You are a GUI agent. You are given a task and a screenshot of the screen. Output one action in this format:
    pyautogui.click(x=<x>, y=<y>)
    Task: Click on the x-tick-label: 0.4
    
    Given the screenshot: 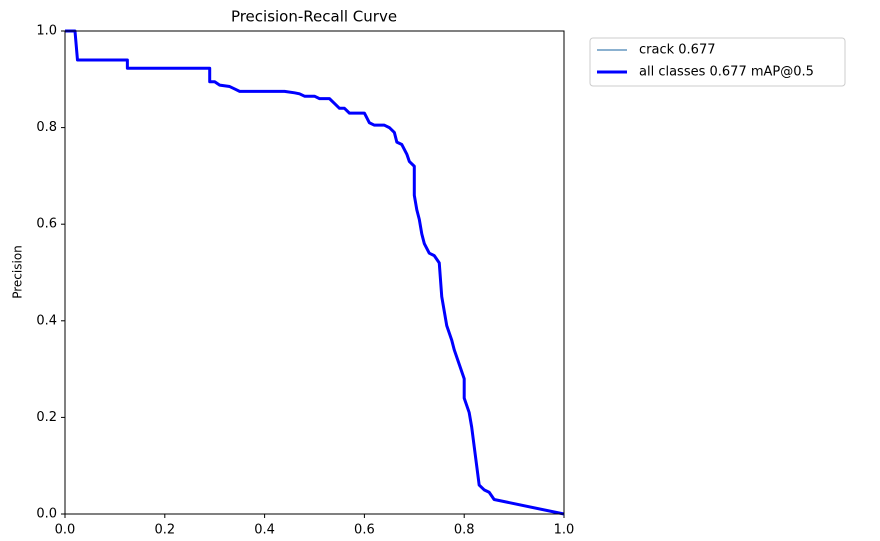 What is the action you would take?
    pyautogui.click(x=264, y=530)
    